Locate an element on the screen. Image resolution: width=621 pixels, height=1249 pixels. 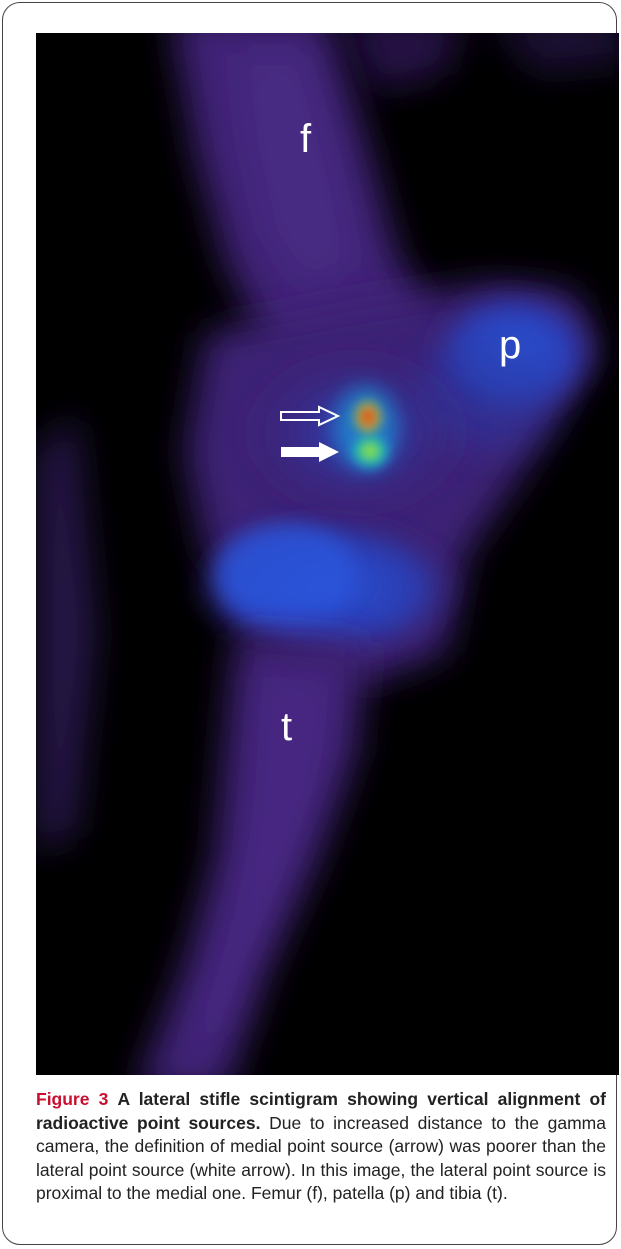
femur-shaft is located at coordinates (305, 203).